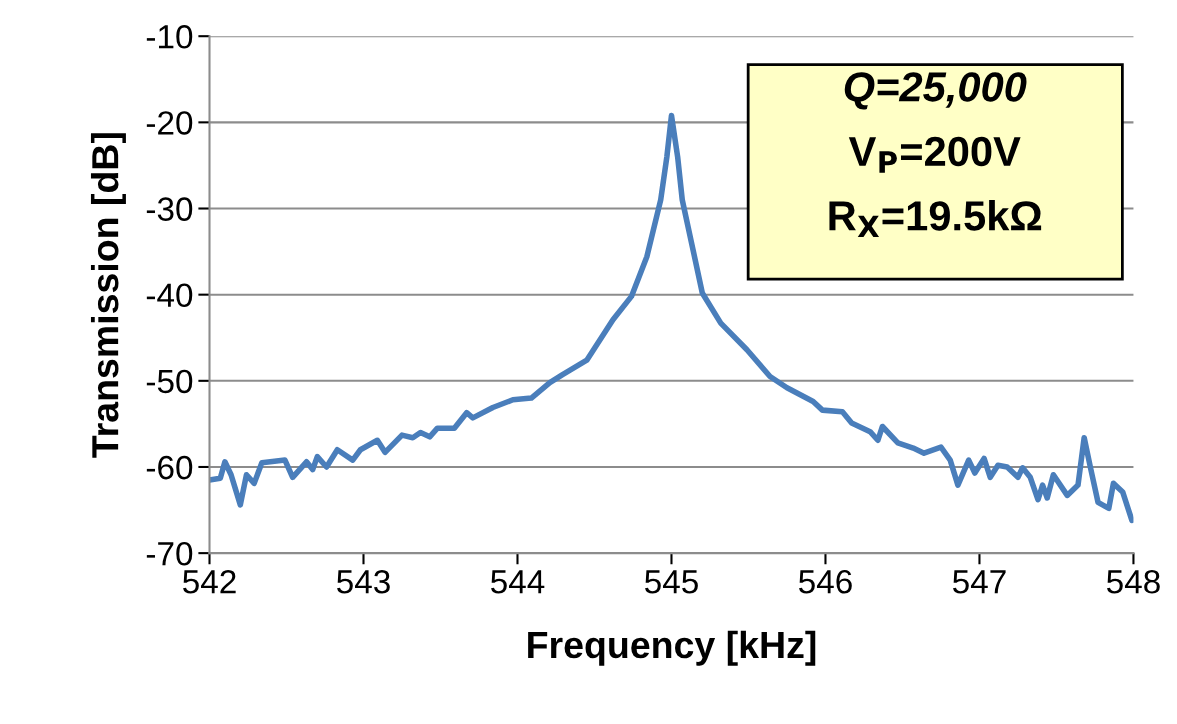  Describe the element at coordinates (169, 467) in the screenshot. I see `y-tick-label: -60` at that location.